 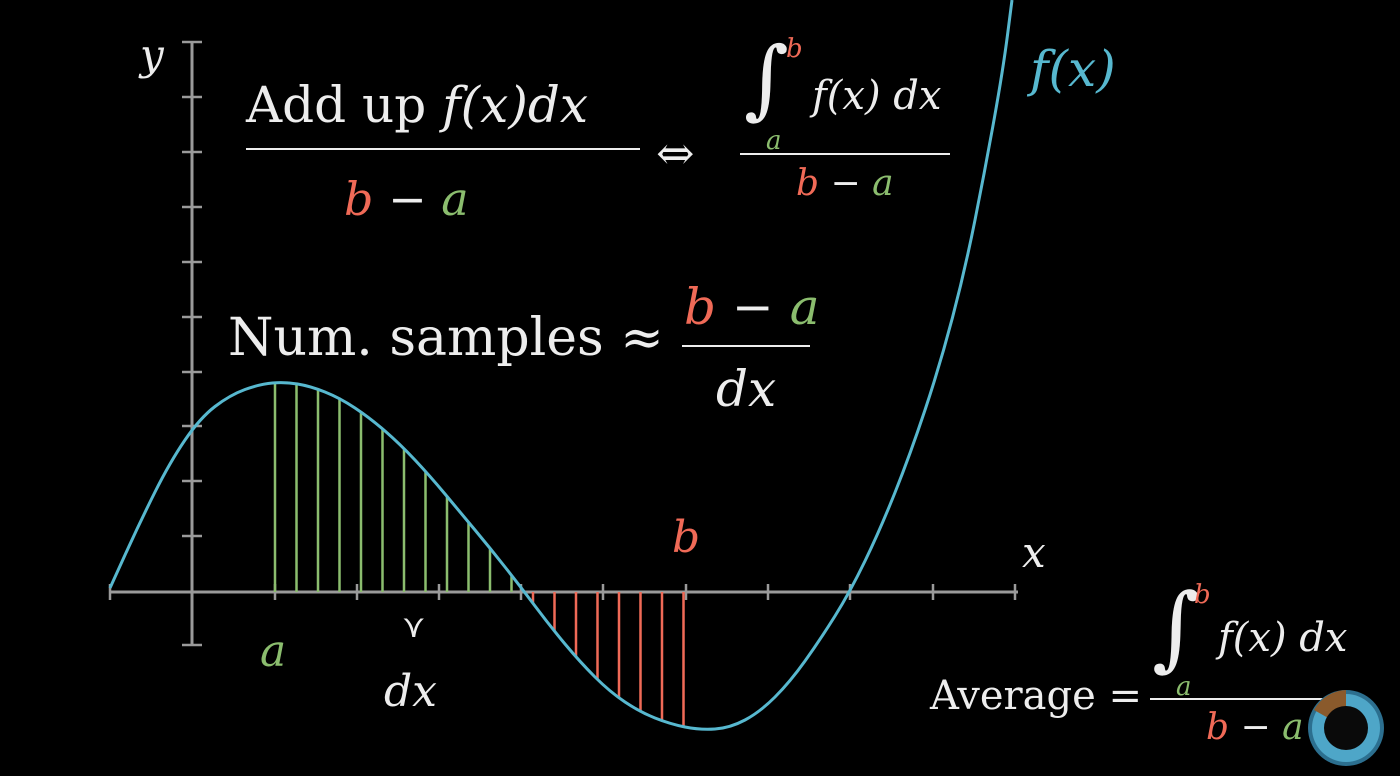 I want to click on equivalence-arrow: ⇔, so click(x=675, y=153).